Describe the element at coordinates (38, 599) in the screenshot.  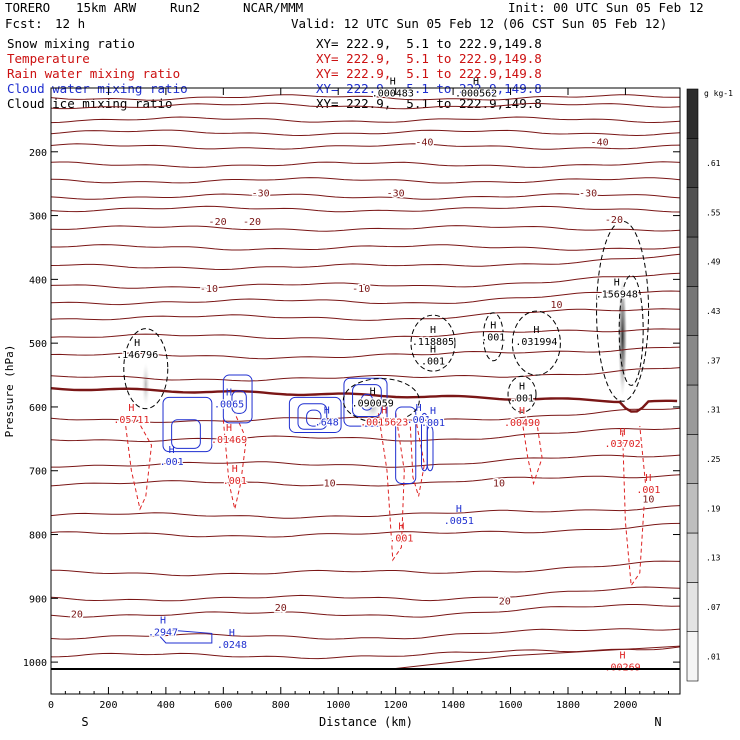
I see `y-tick-label: 900` at that location.